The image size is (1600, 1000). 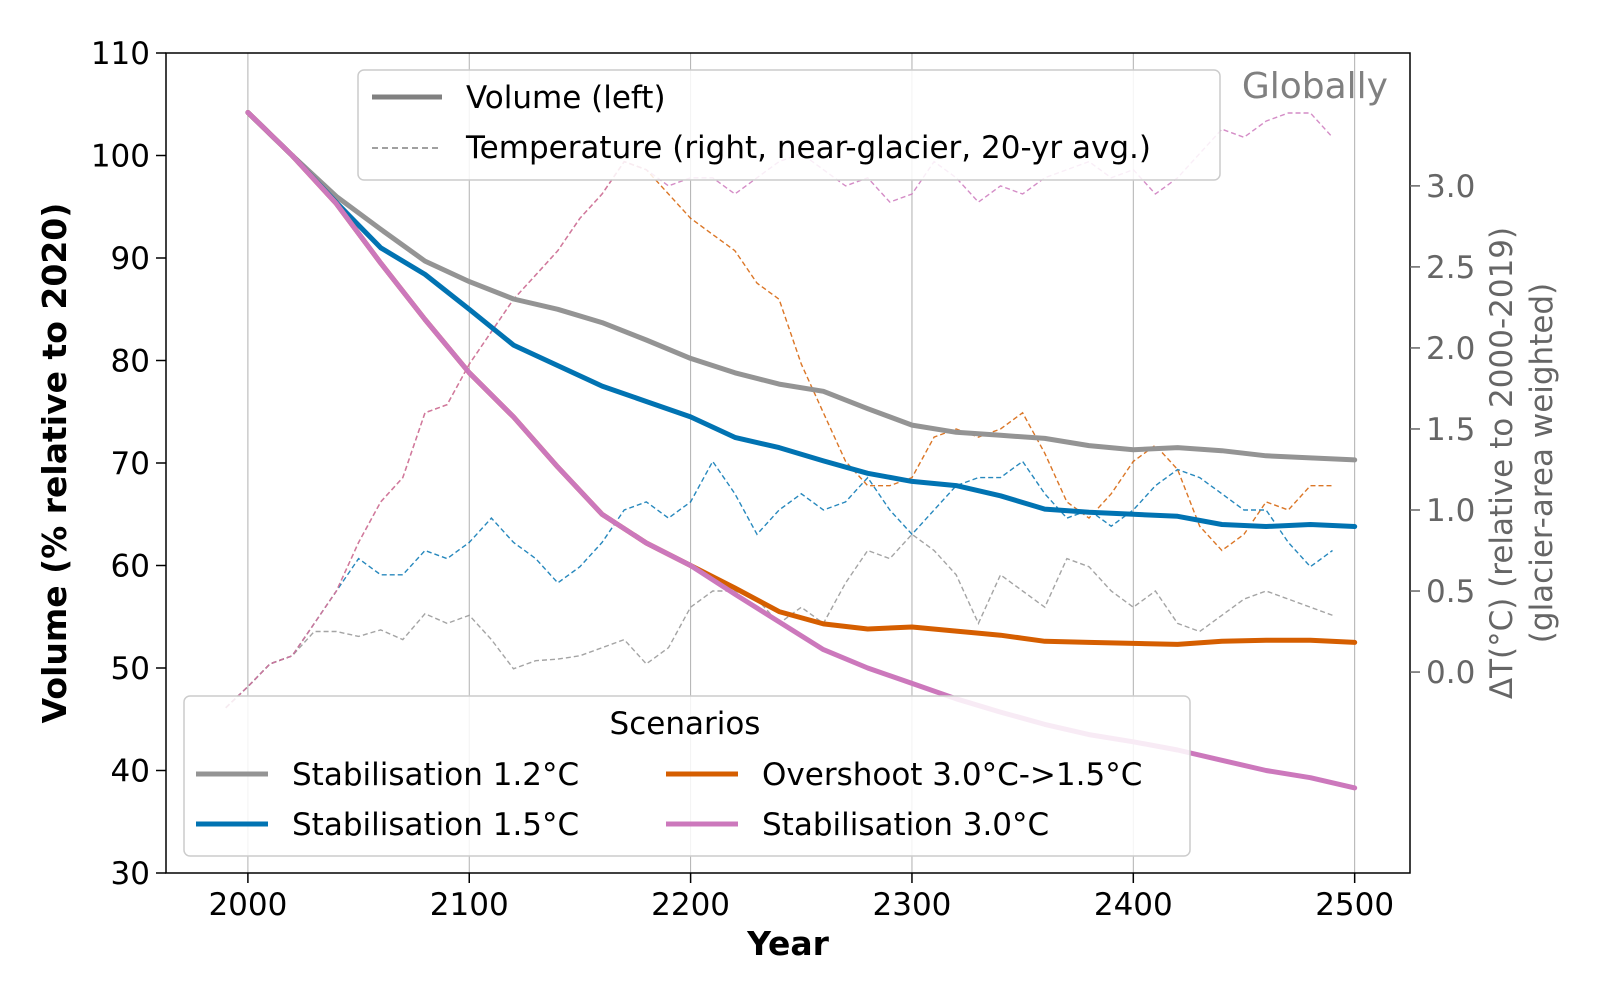 What do you see at coordinates (130, 567) in the screenshot?
I see `y-tick-label-60: 60` at bounding box center [130, 567].